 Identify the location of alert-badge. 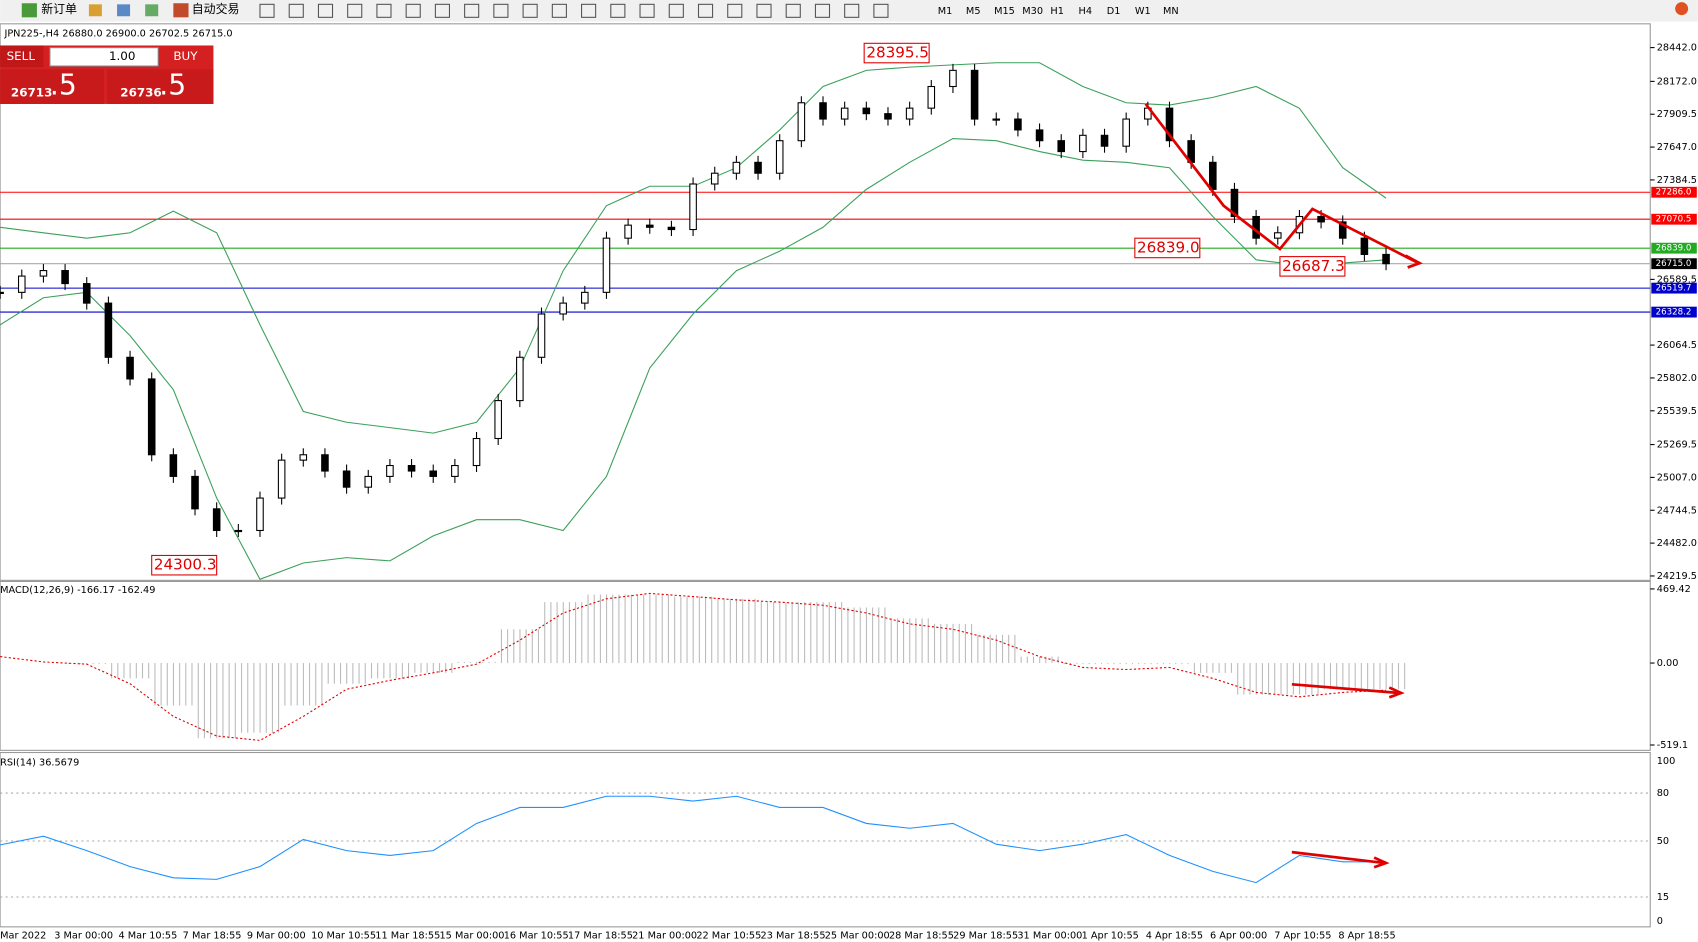
(1682, 9).